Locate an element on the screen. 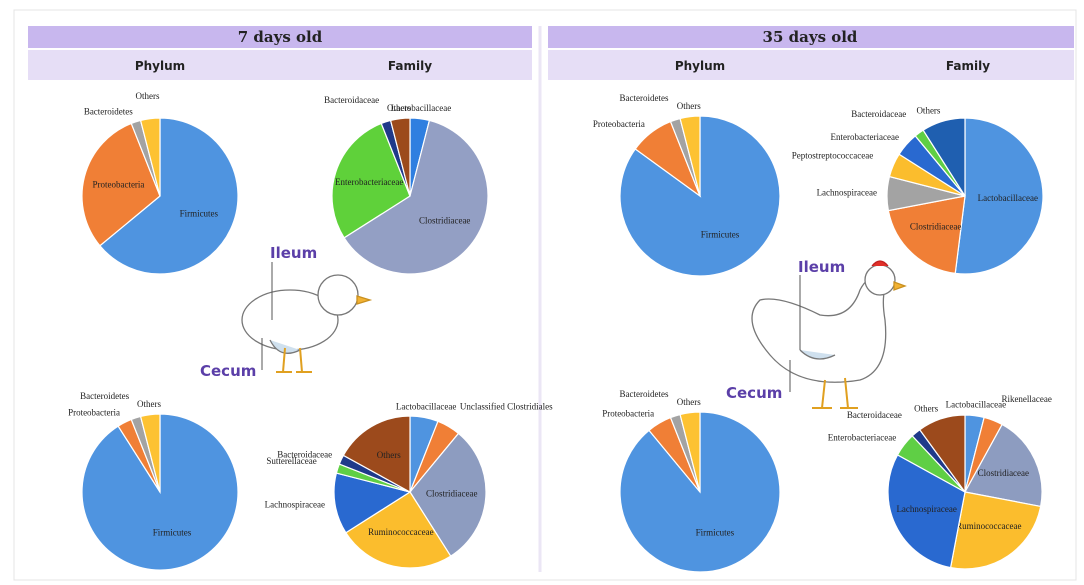 The image size is (1084, 585). slice-label: Rikenellaceae is located at coordinates (1026, 399).